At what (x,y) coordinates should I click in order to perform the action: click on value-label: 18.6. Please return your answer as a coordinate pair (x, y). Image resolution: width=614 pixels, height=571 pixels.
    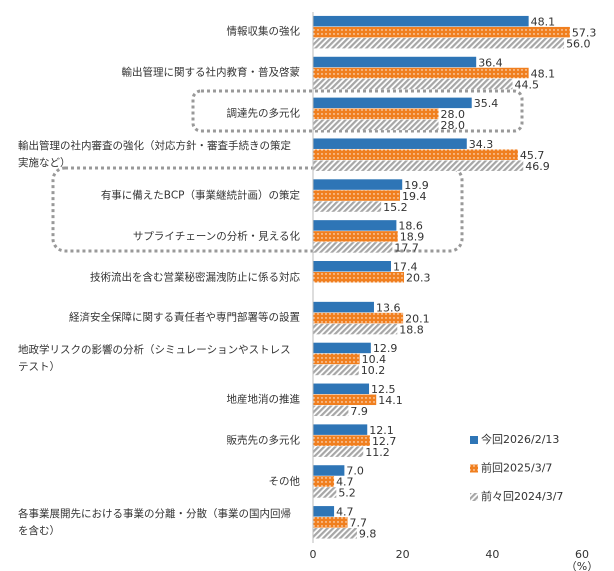
    Looking at the image, I should click on (410, 226).